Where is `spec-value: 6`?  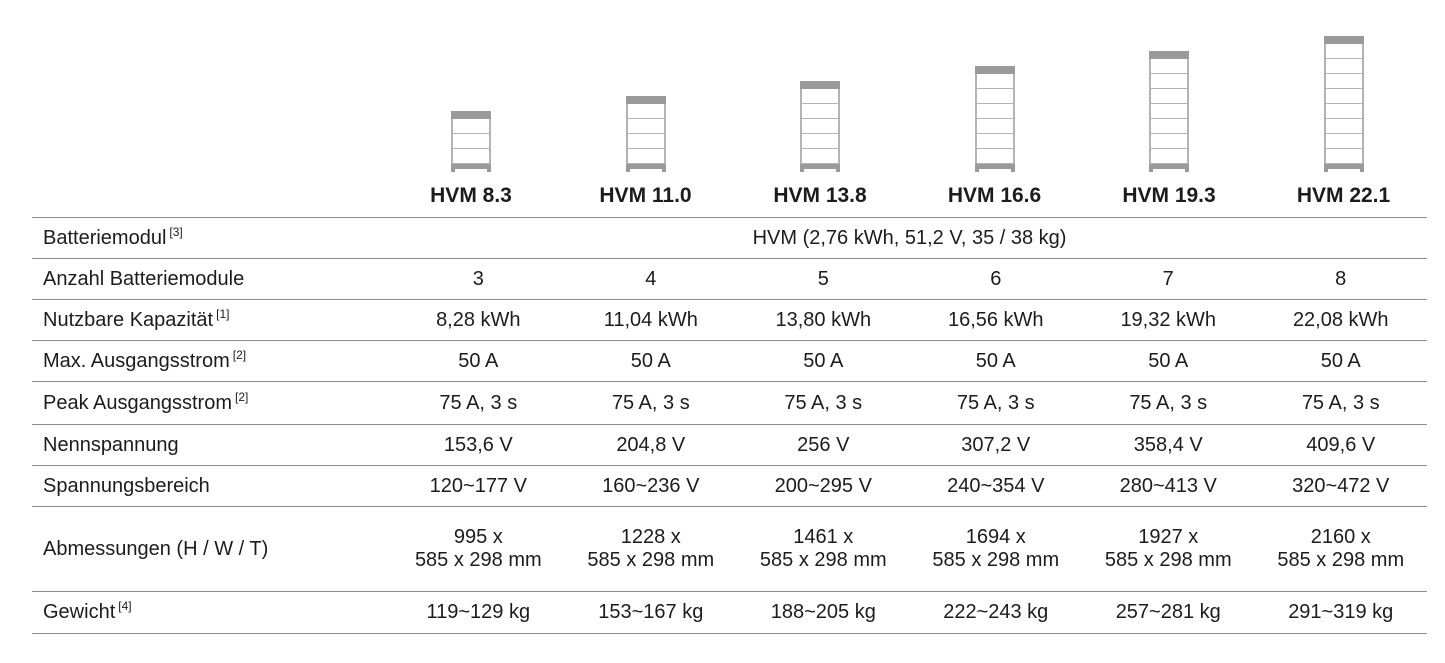
spec-value: 6 is located at coordinates (995, 279).